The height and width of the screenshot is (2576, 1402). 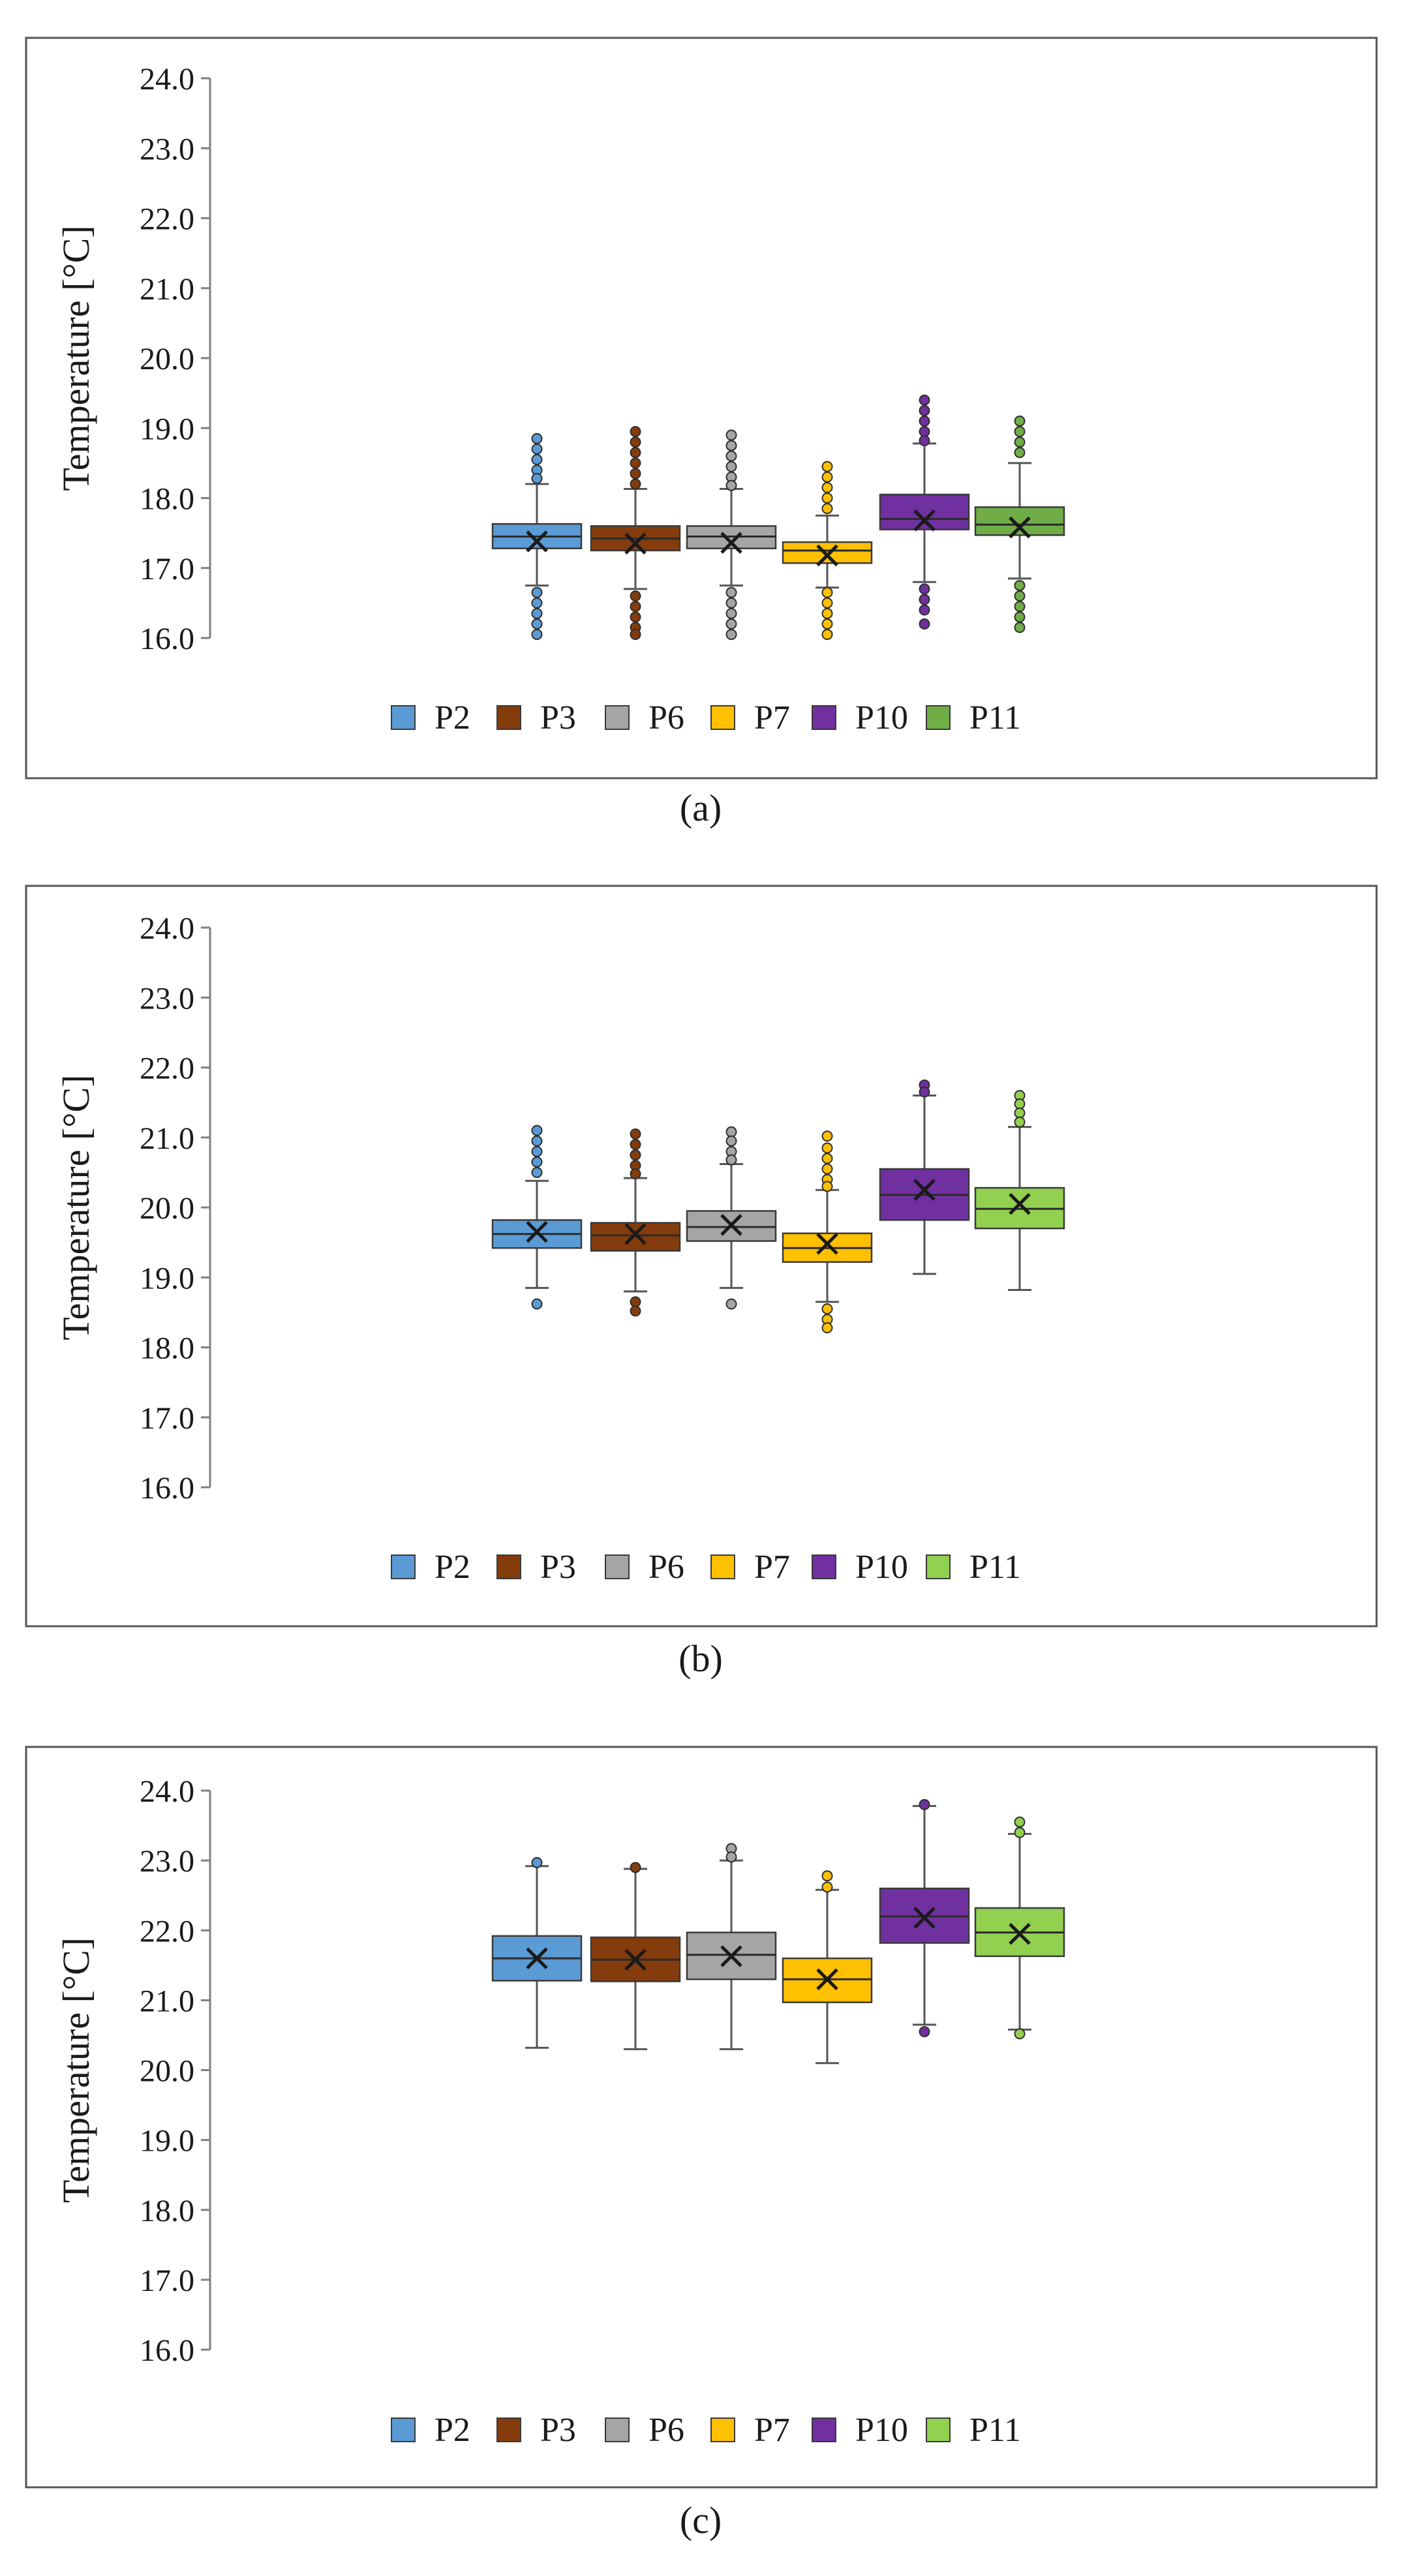 What do you see at coordinates (938, 1567) in the screenshot?
I see `legend-swatch-P11` at bounding box center [938, 1567].